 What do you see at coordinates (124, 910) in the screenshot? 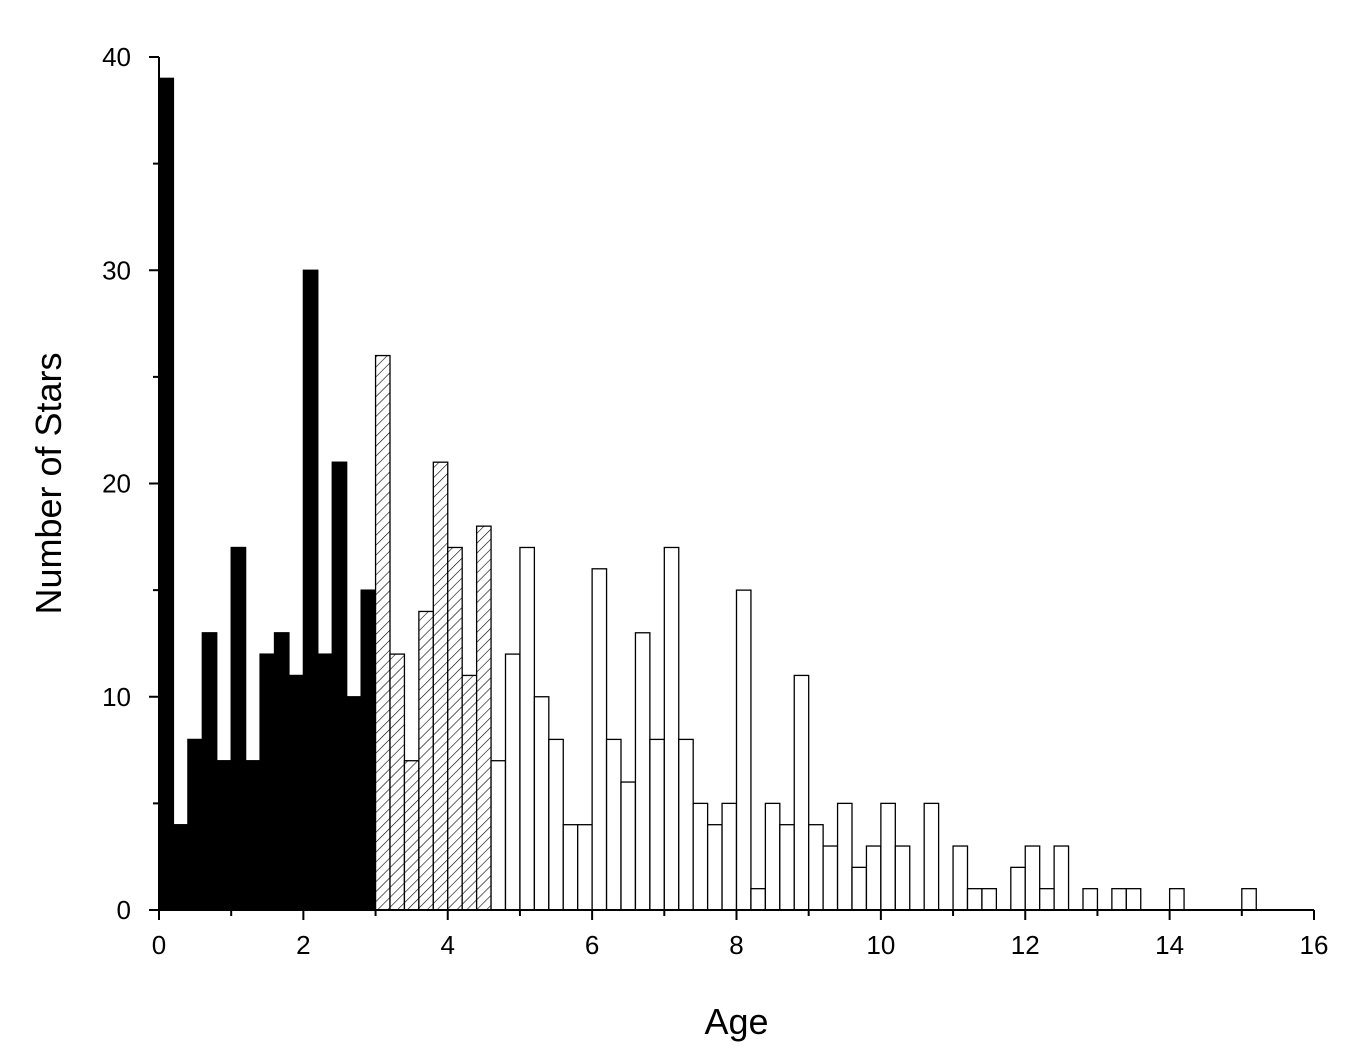
I see `y-tick-label: 0` at bounding box center [124, 910].